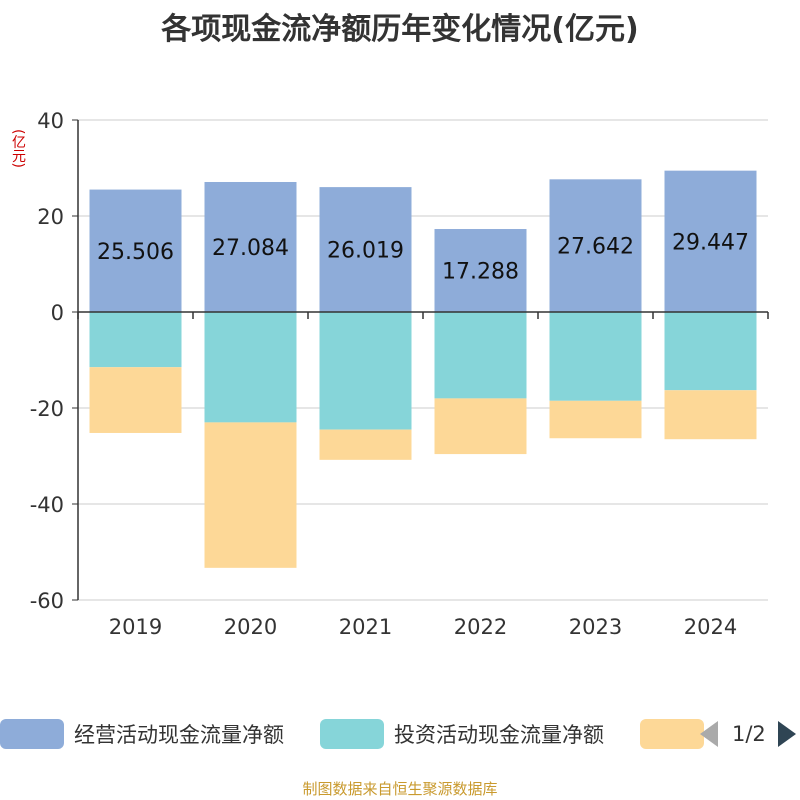 This screenshot has height=800, width=800. Describe the element at coordinates (400, 29) in the screenshot. I see `chart-title: 各项现金流净额历年变化情况(亿元)` at that location.